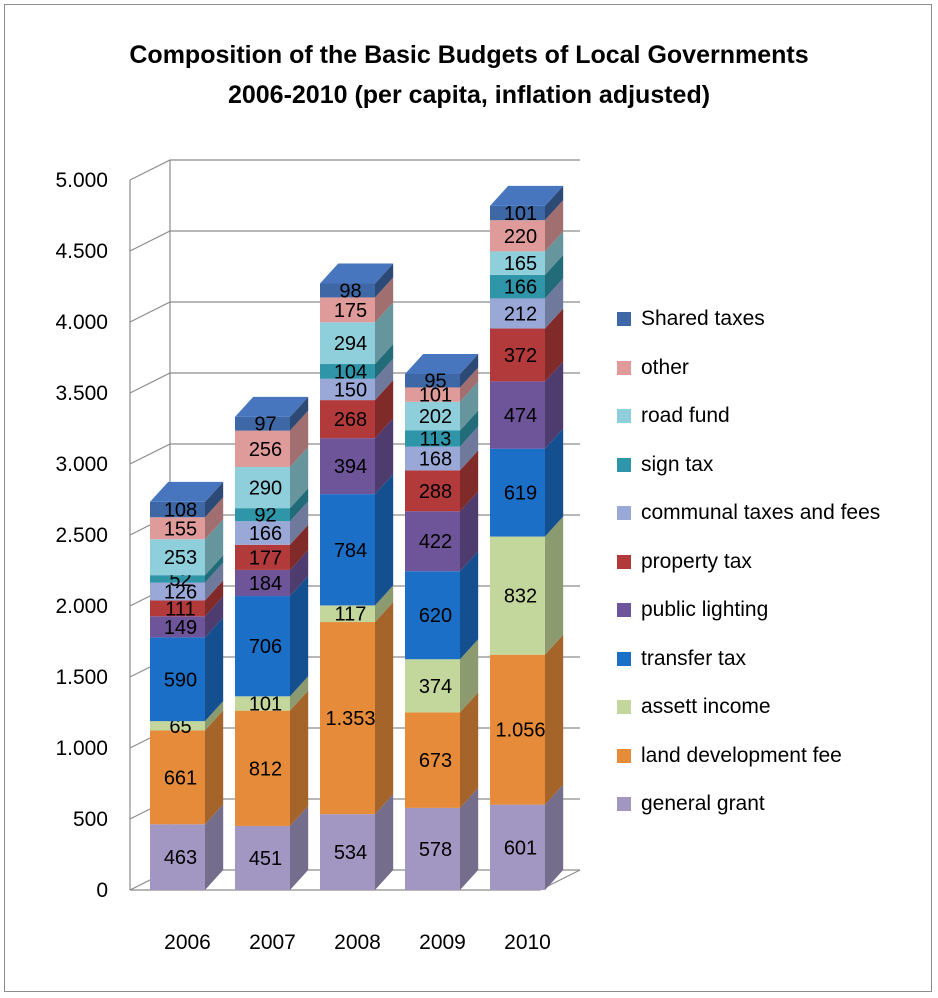  I want to click on data-label: 256, so click(265, 450).